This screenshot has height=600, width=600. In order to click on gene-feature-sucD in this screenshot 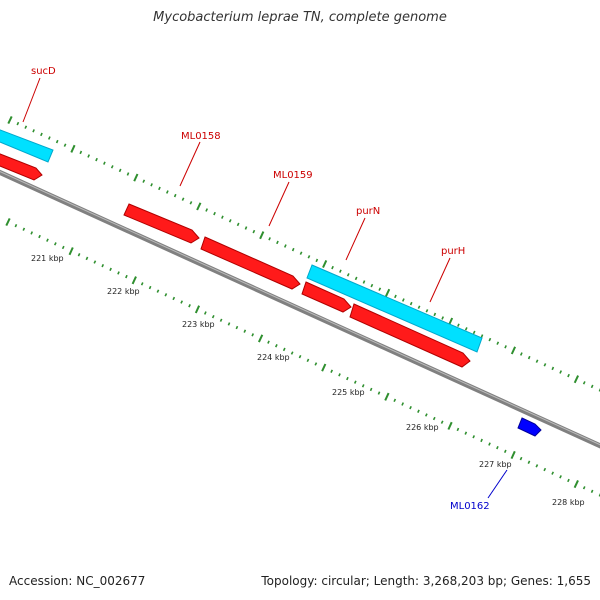, I will do `click(27, 145)`.